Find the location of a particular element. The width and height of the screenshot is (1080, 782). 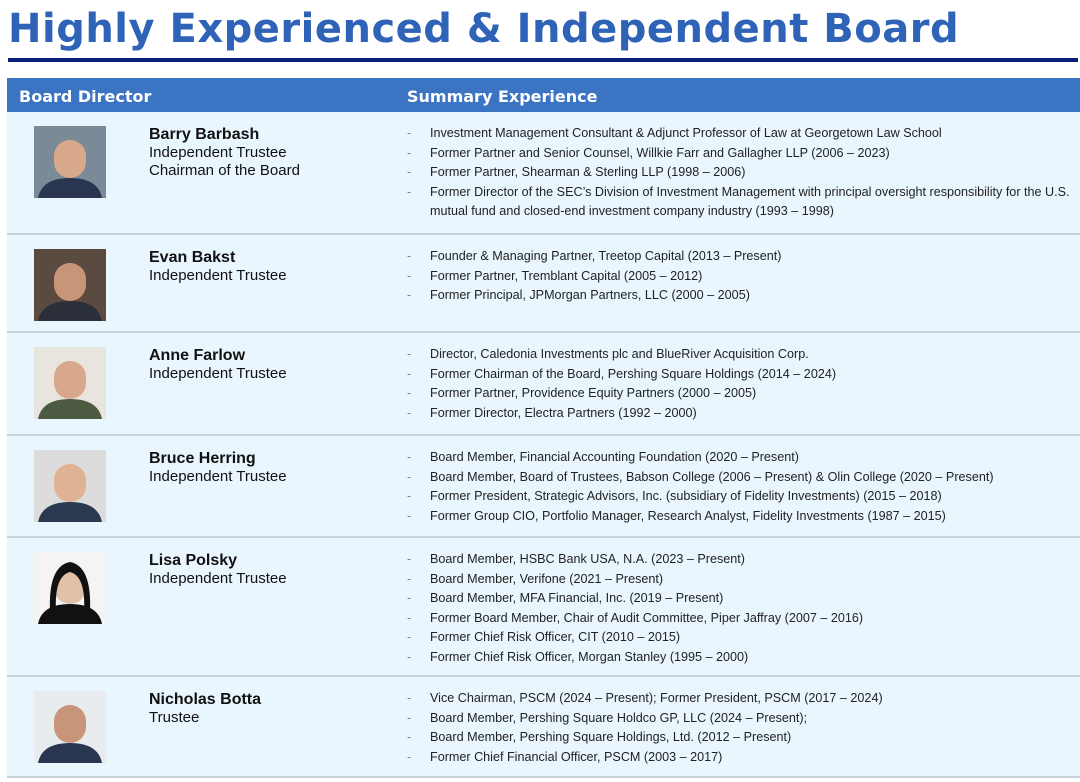

header-board-director: Board Director is located at coordinates (85, 96).